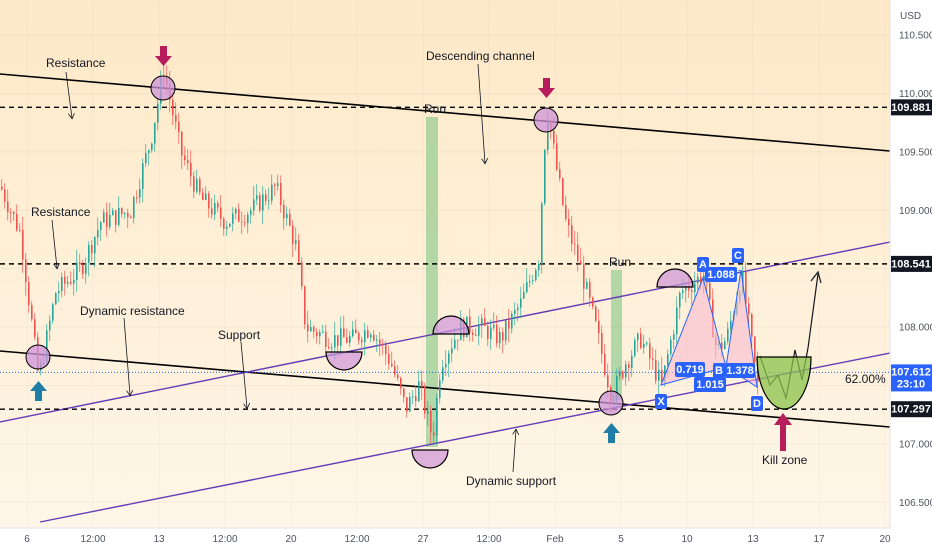 The height and width of the screenshot is (550, 932). Describe the element at coordinates (740, 371) in the screenshot. I see `svg-text: 1.378` at that location.